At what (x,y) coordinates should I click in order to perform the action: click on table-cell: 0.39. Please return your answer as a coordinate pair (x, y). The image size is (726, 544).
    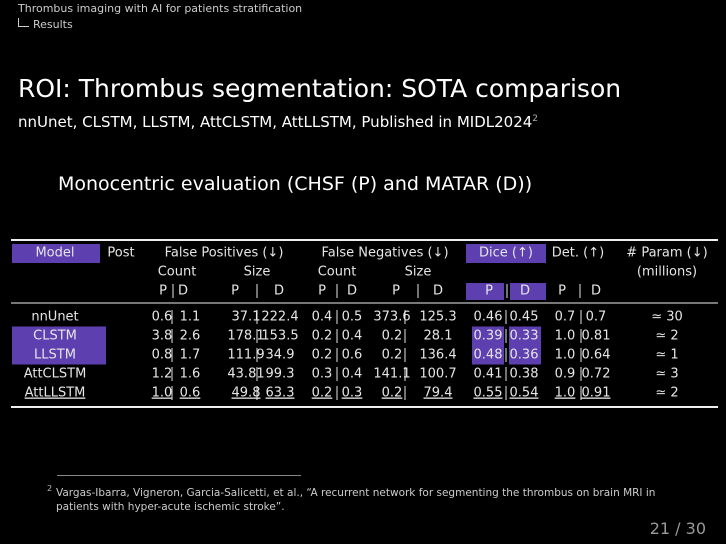
    Looking at the image, I should click on (488, 336).